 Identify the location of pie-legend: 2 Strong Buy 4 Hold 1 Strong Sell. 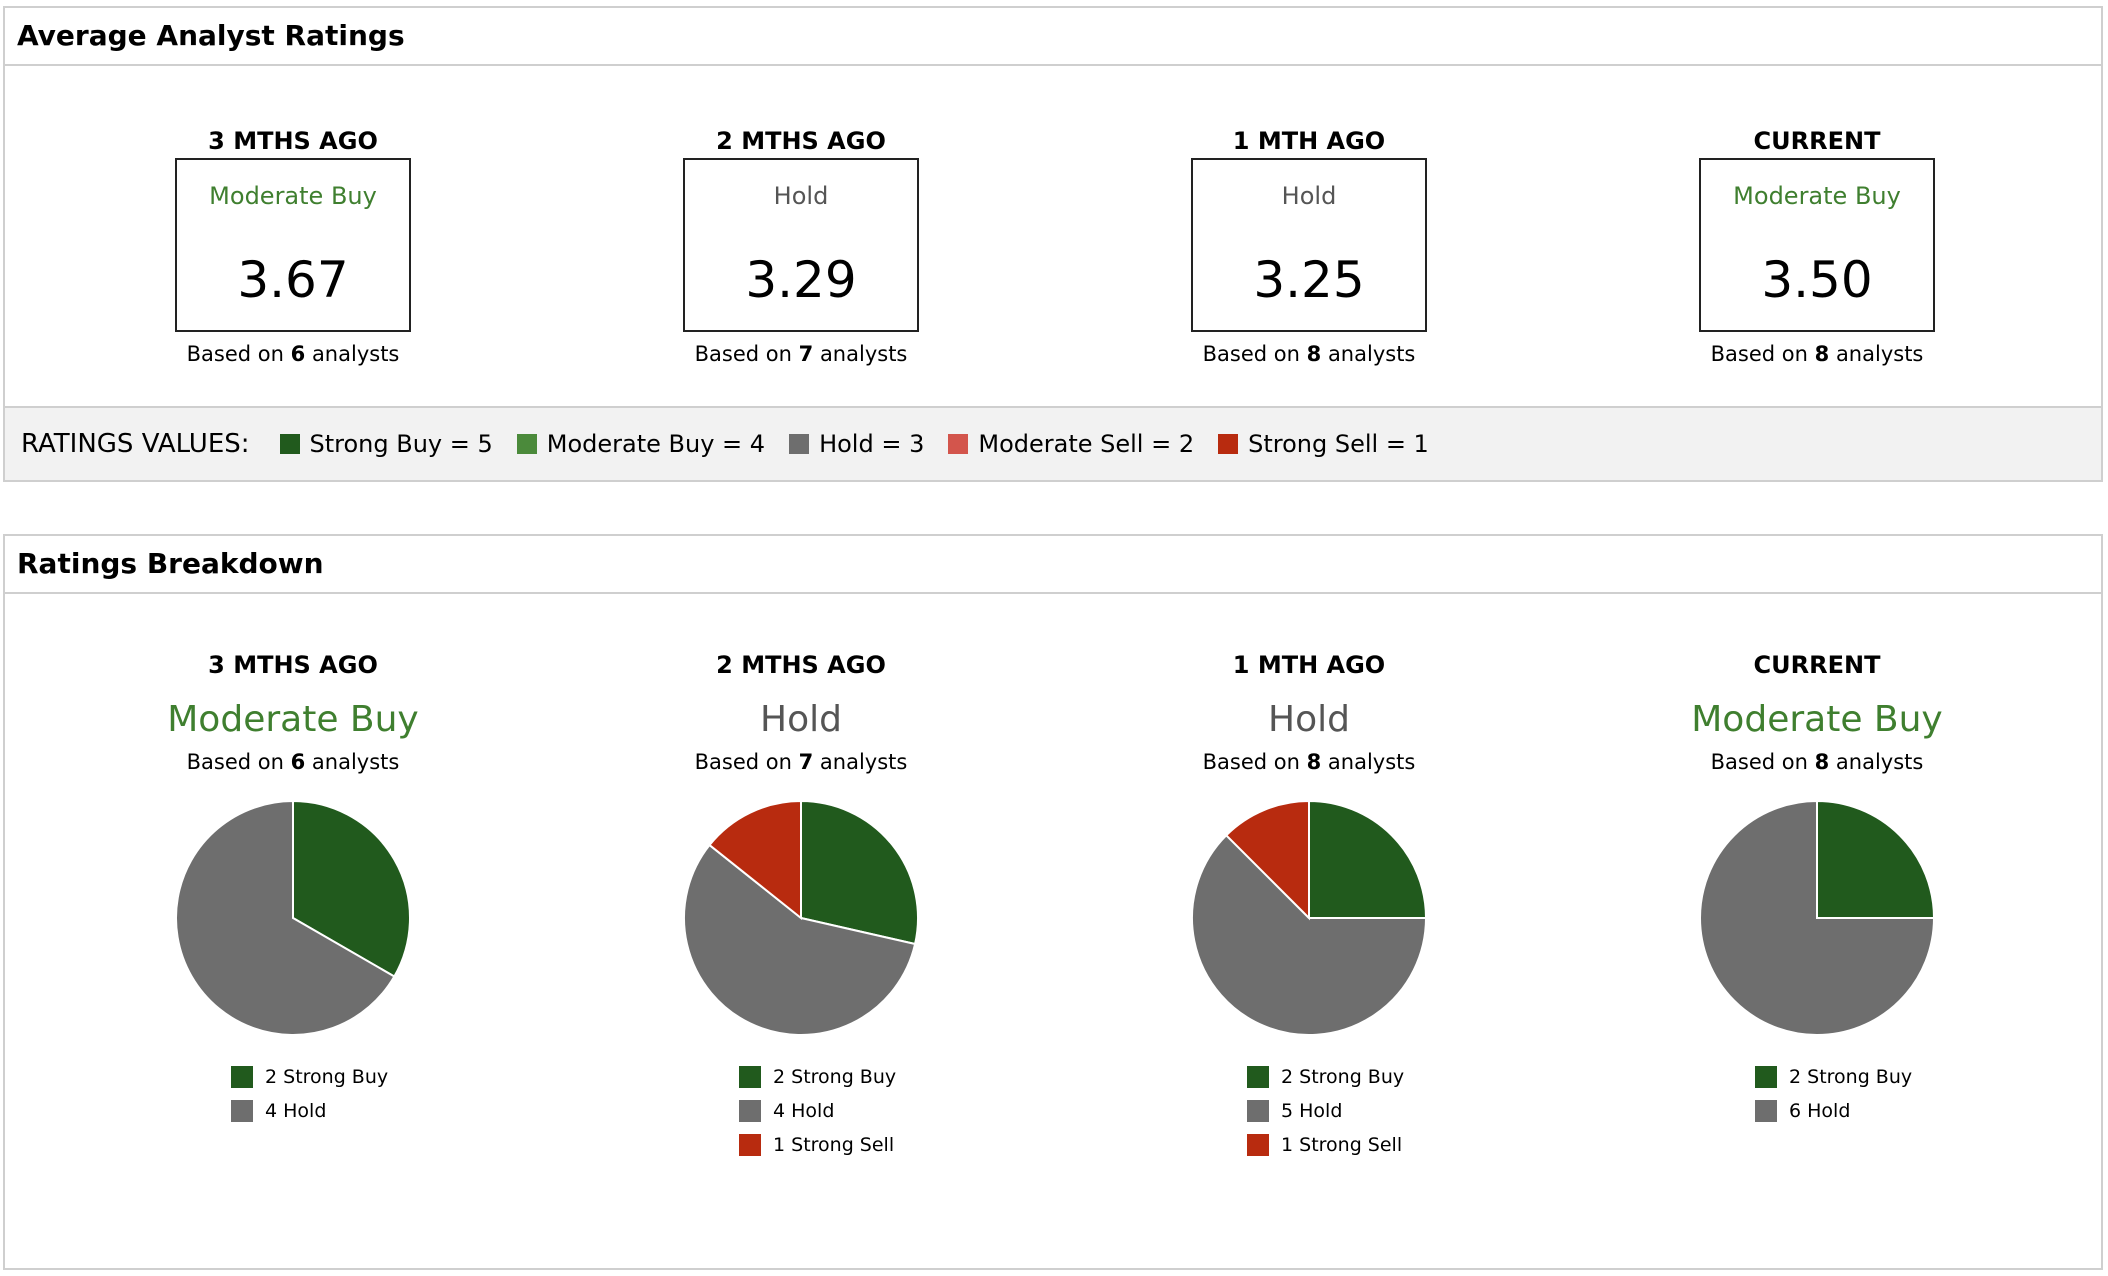
(801, 1111).